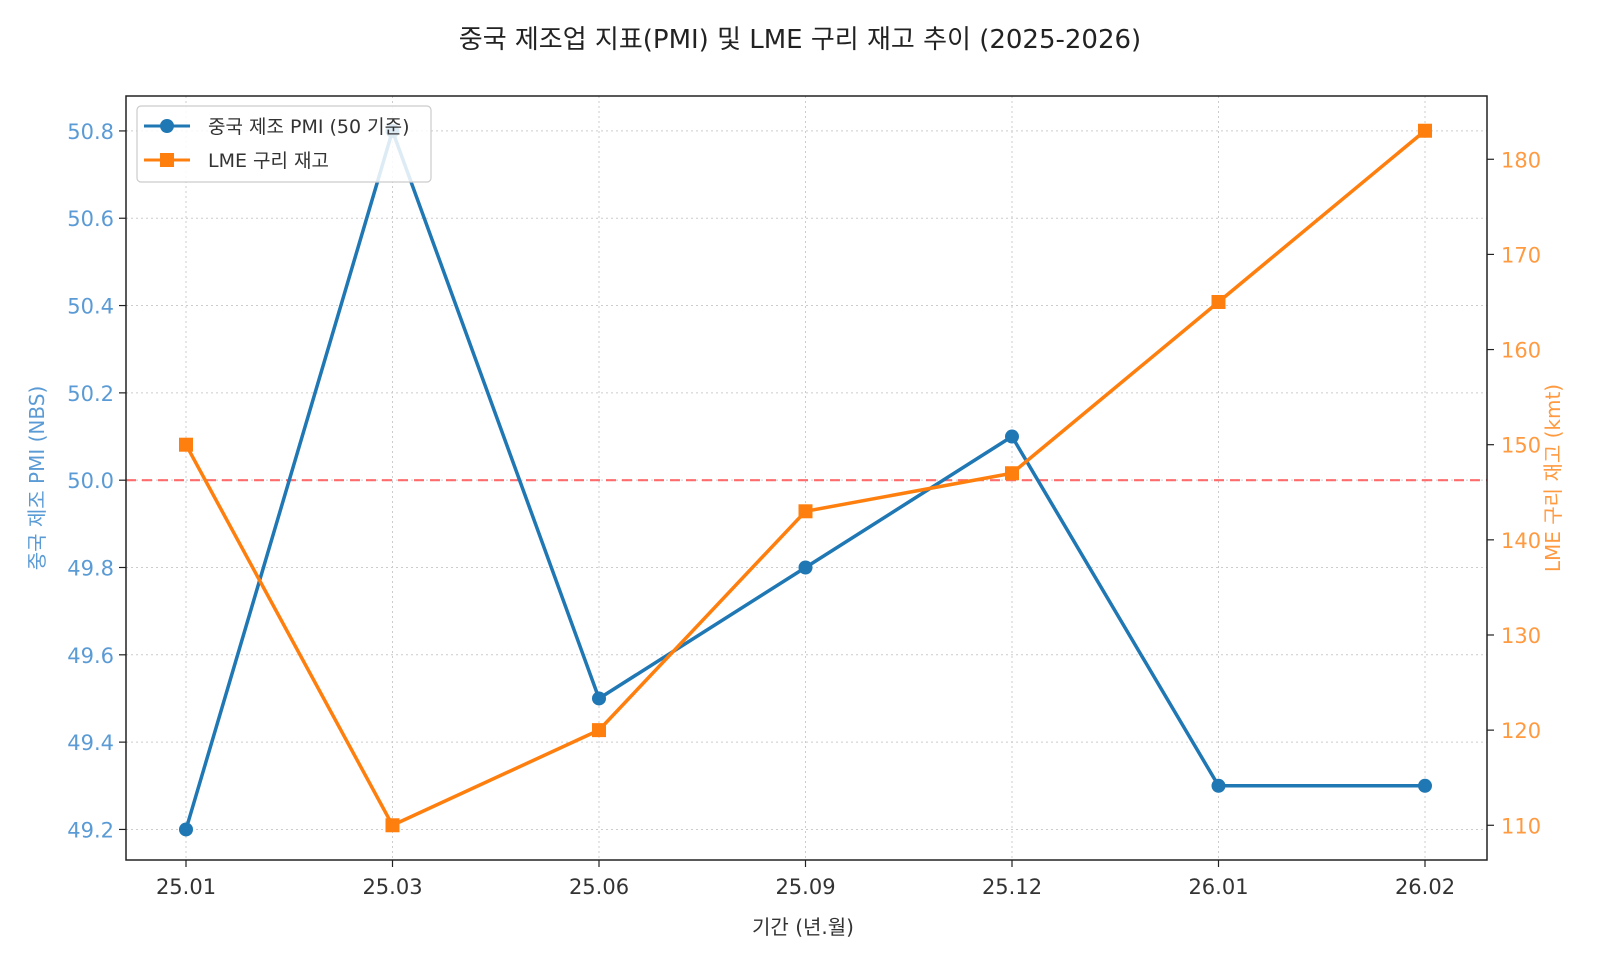  What do you see at coordinates (90, 568) in the screenshot?
I see `y-left-tick-label: 49.8` at bounding box center [90, 568].